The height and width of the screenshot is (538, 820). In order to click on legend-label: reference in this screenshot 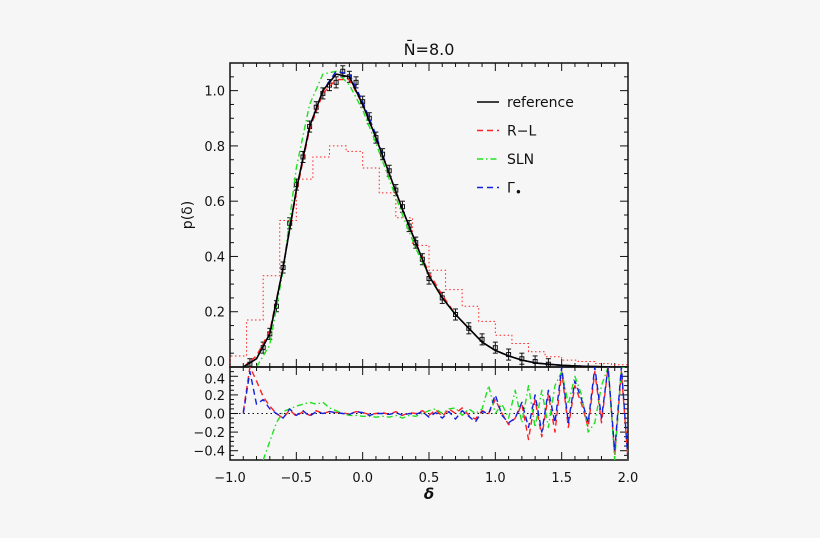, I will do `click(540, 103)`.